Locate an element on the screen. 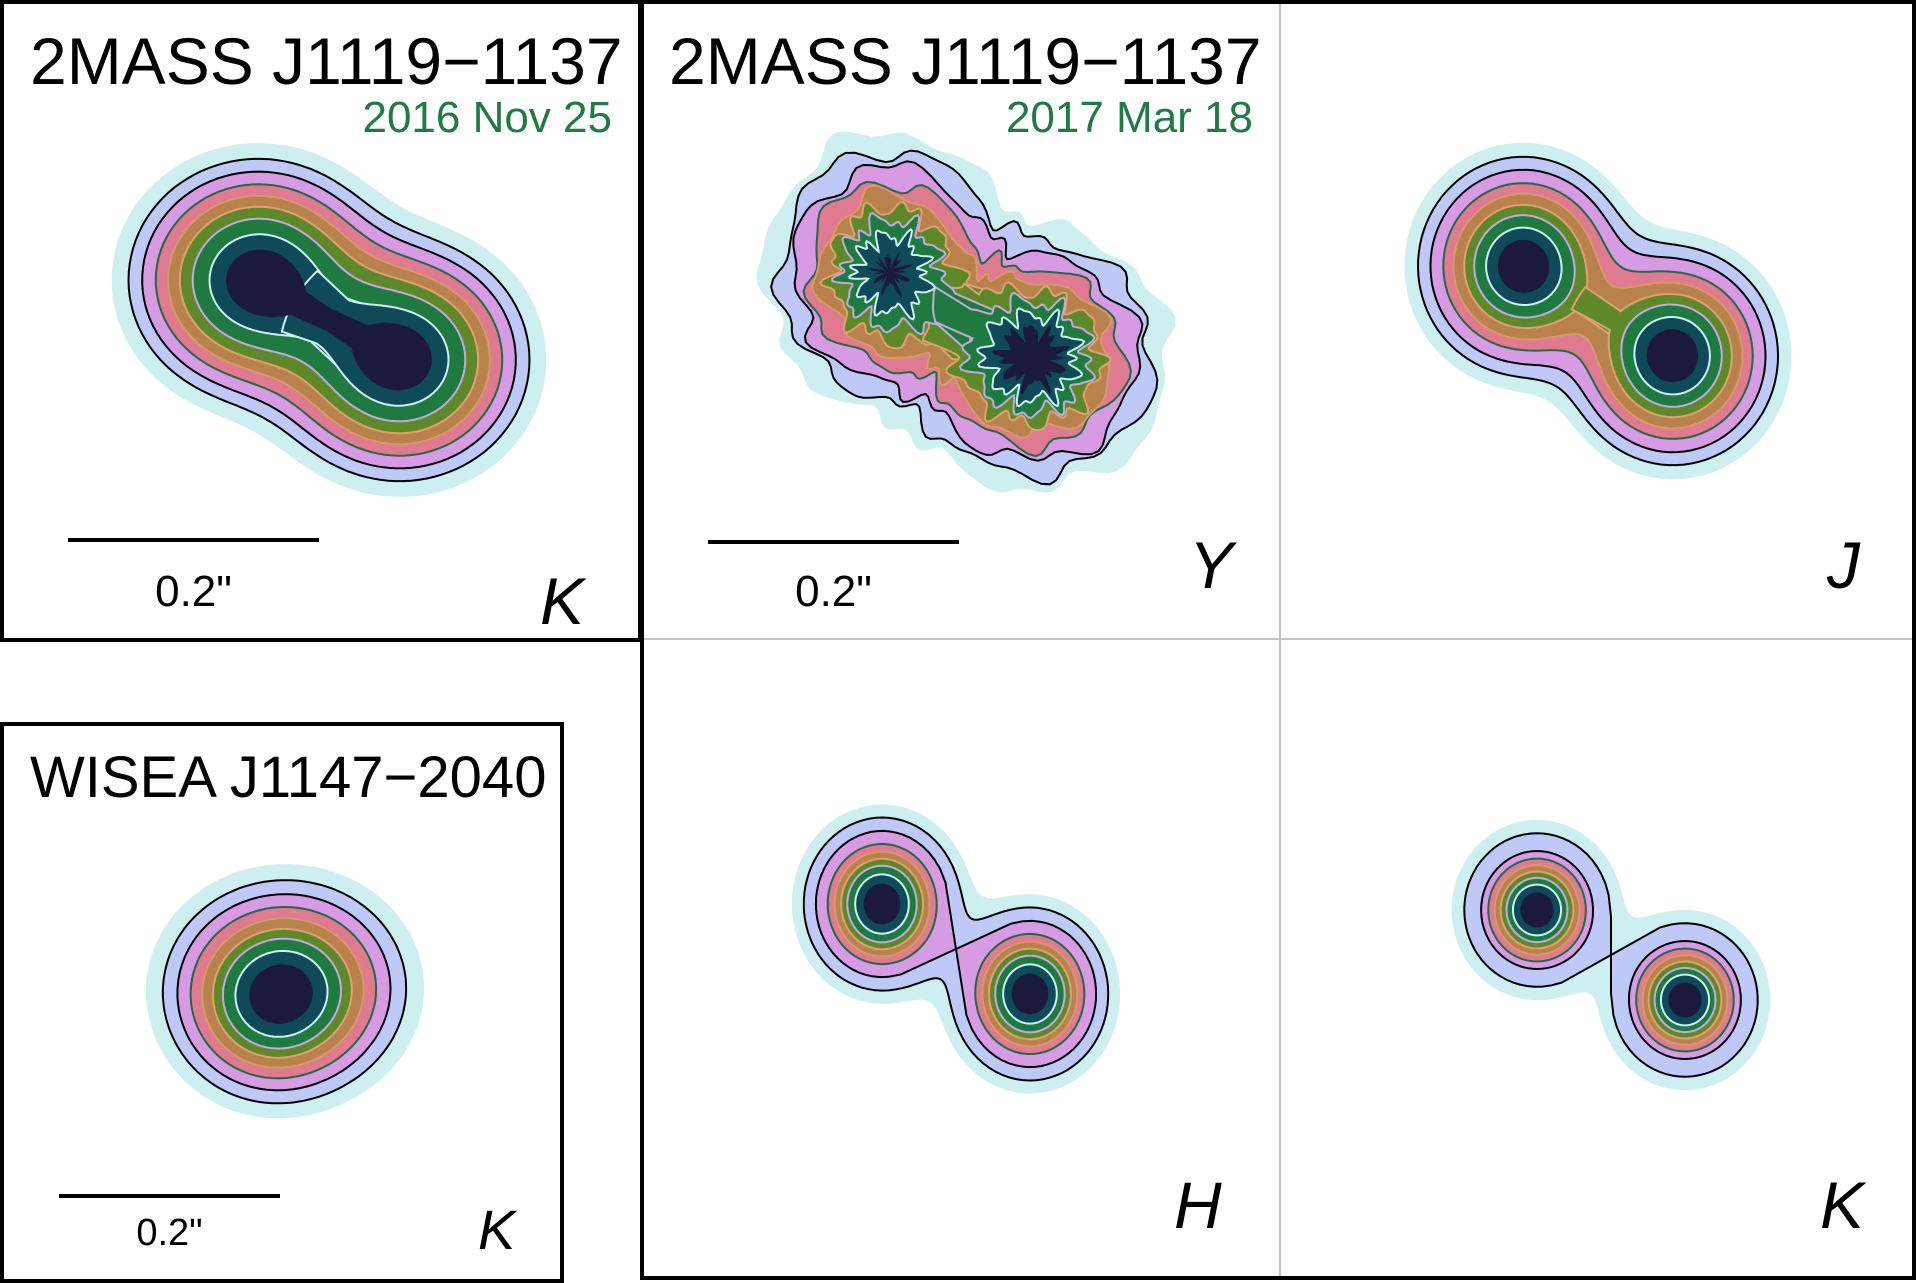 Image resolution: width=1920 pixels, height=1283 pixels. band-label: J is located at coordinates (1843, 565).